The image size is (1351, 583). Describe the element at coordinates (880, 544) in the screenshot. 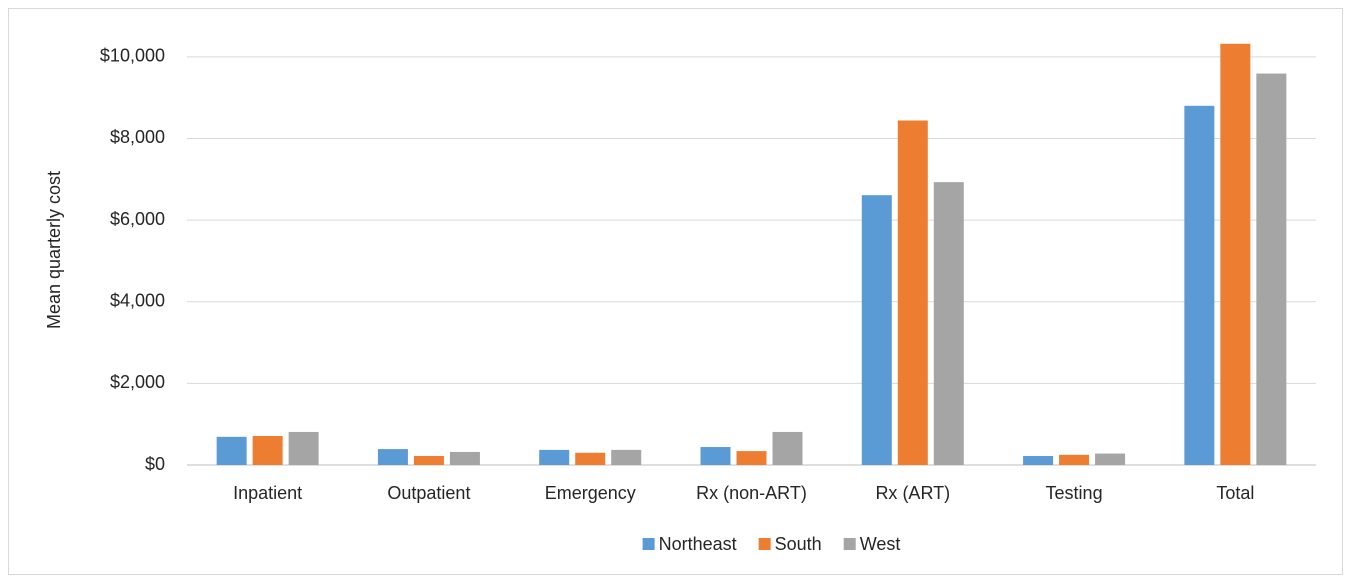

I see `legend-label: West` at that location.